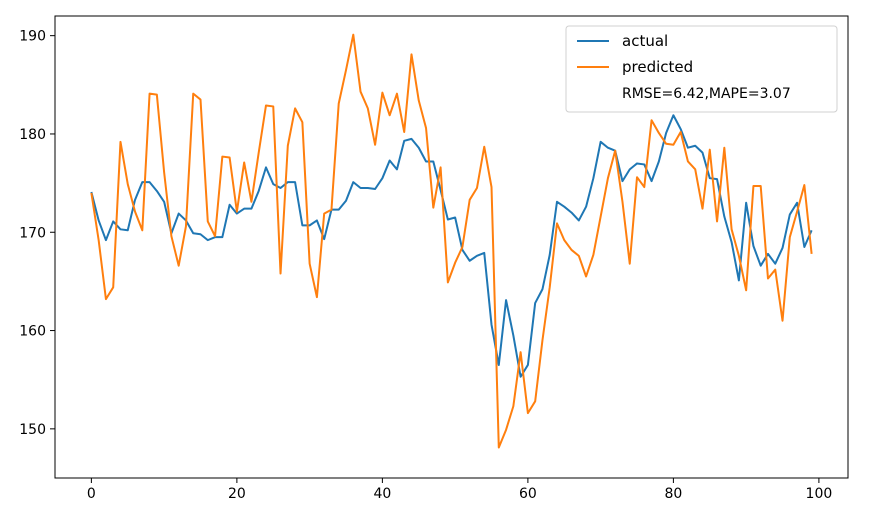 The width and height of the screenshot is (870, 517). What do you see at coordinates (91, 494) in the screenshot?
I see `x-tick-label-0: 0` at bounding box center [91, 494].